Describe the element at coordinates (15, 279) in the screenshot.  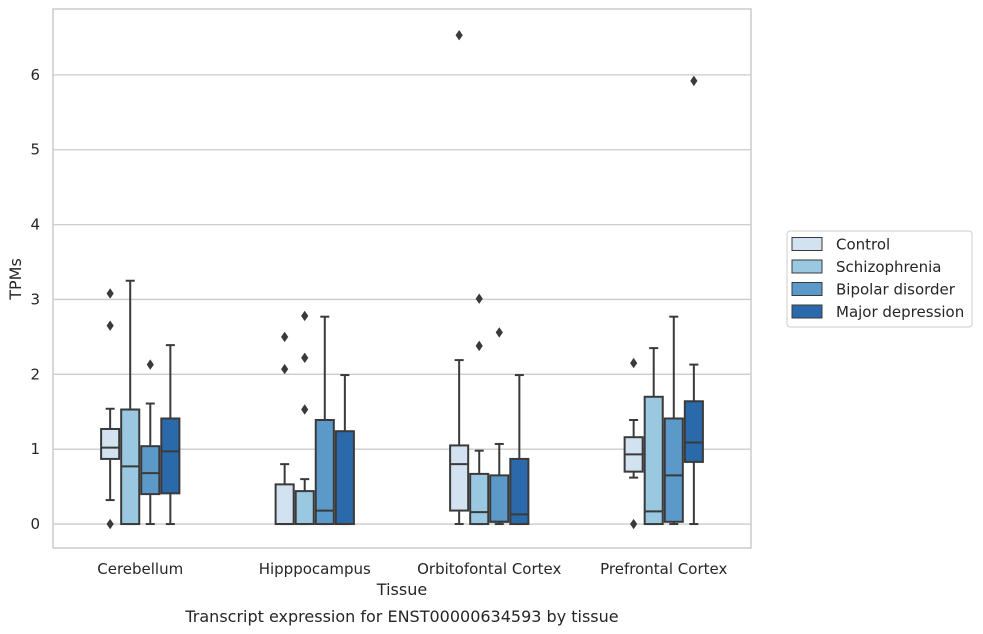
I see `y-axis-label: TPMs` at that location.